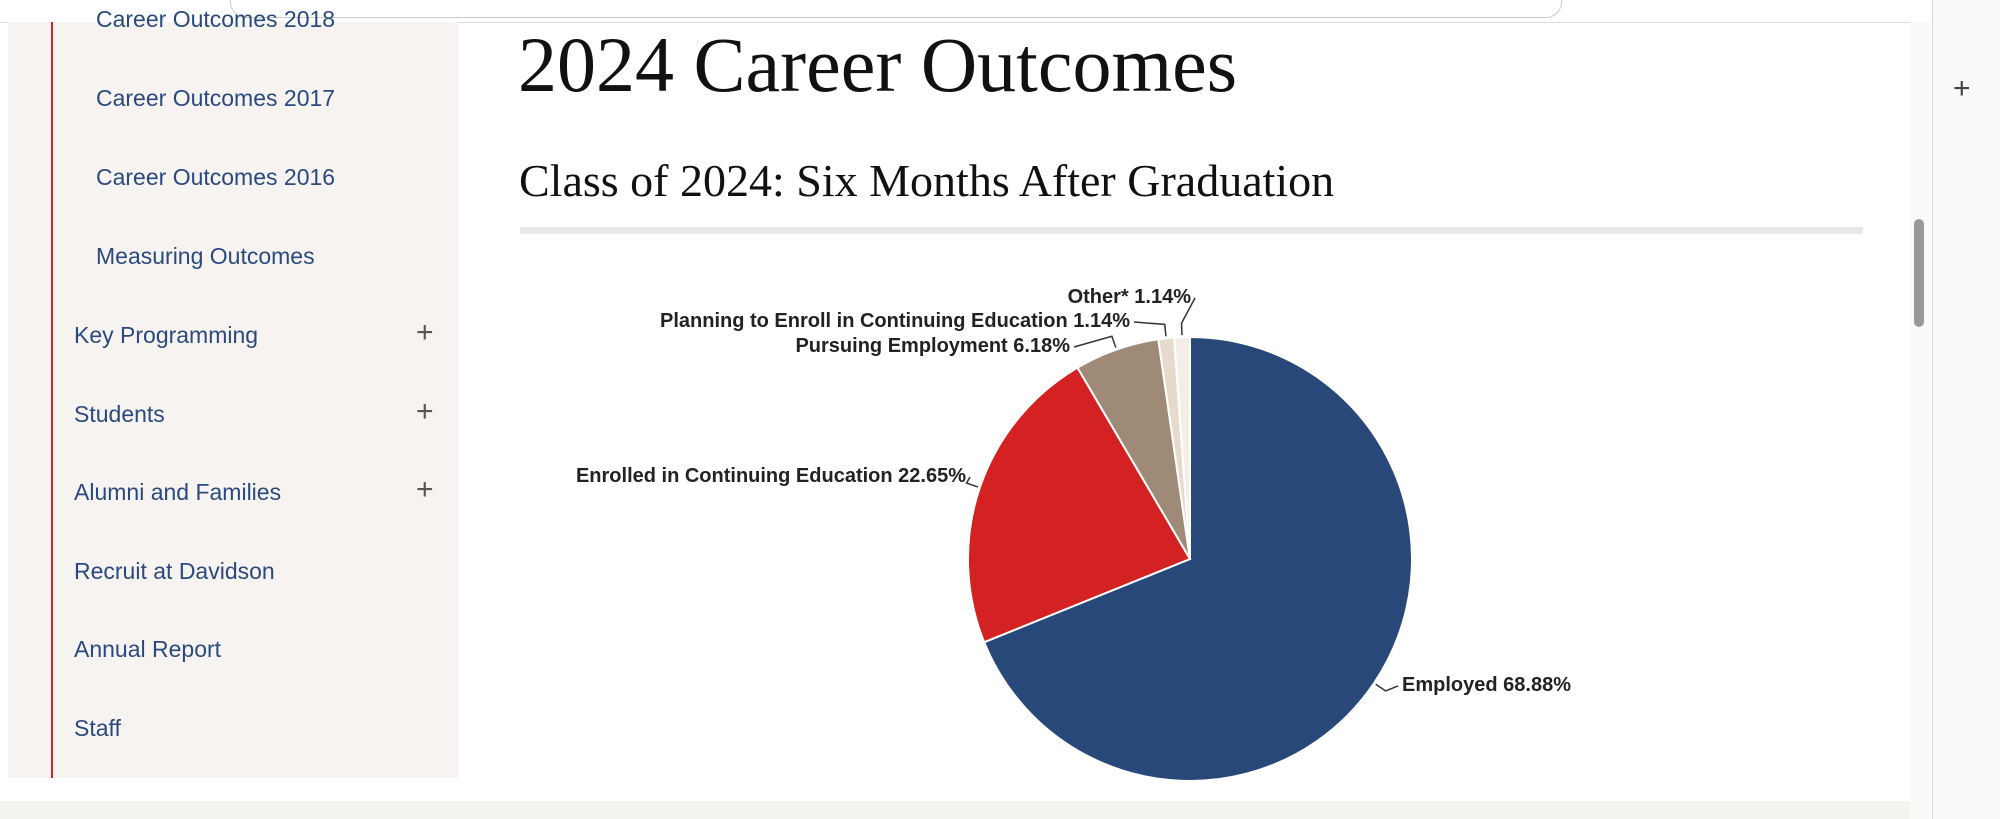 The image size is (2000, 819). Describe the element at coordinates (1966, 409) in the screenshot. I see `side-panel: +` at that location.